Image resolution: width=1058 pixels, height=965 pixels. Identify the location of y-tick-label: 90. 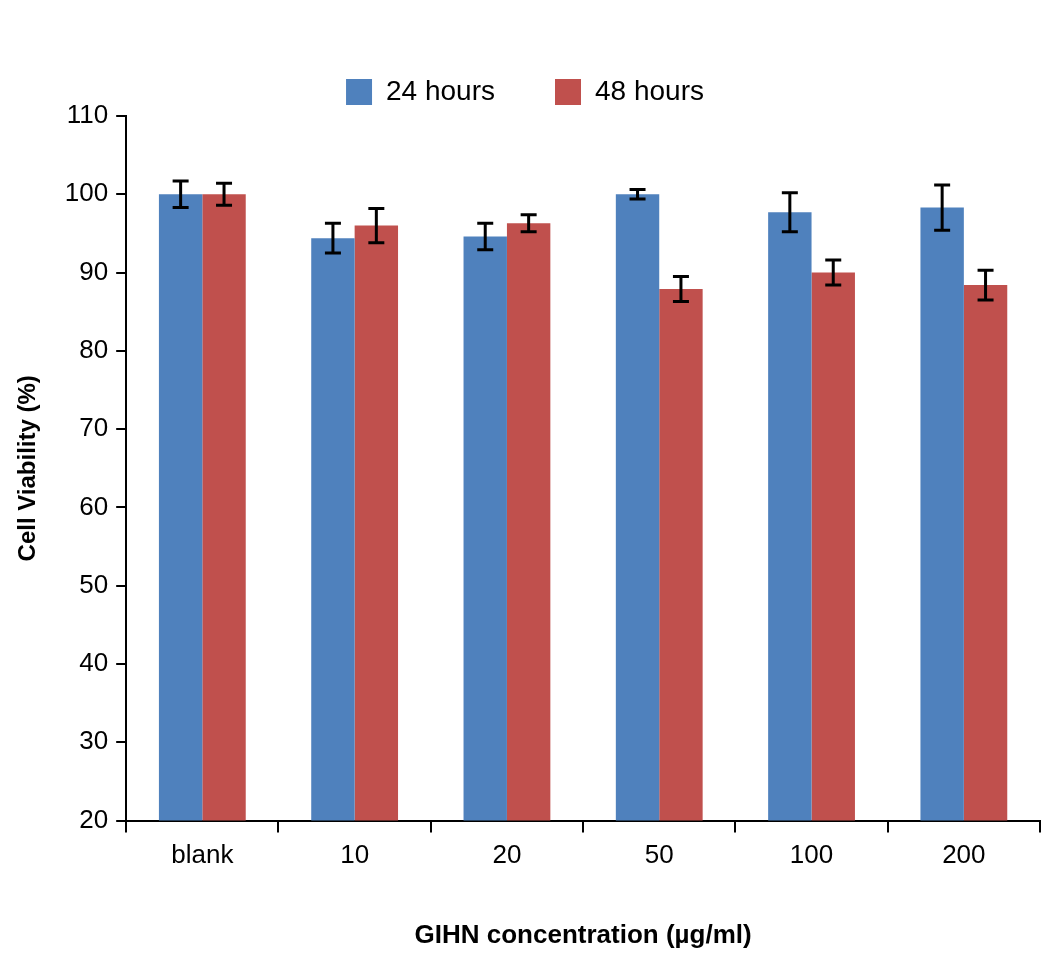
(94, 270).